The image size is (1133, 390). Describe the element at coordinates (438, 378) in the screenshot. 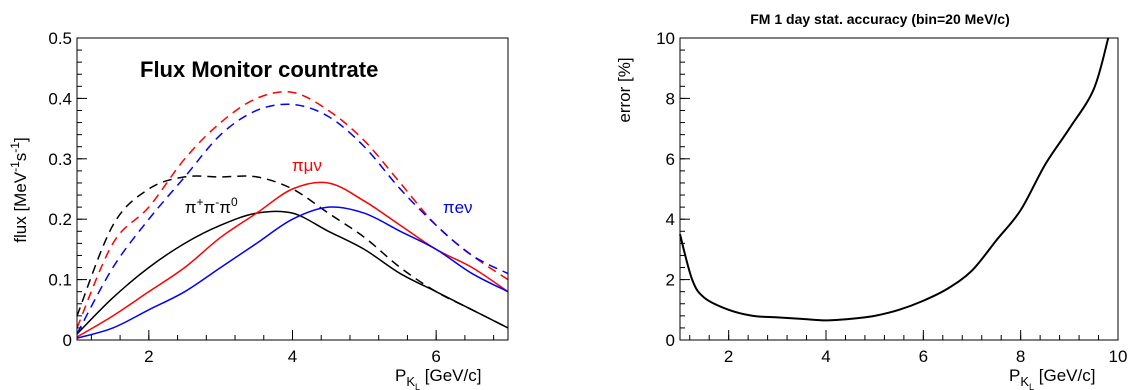

I see `left-x-axis-label: PKL [GeV/c]` at that location.